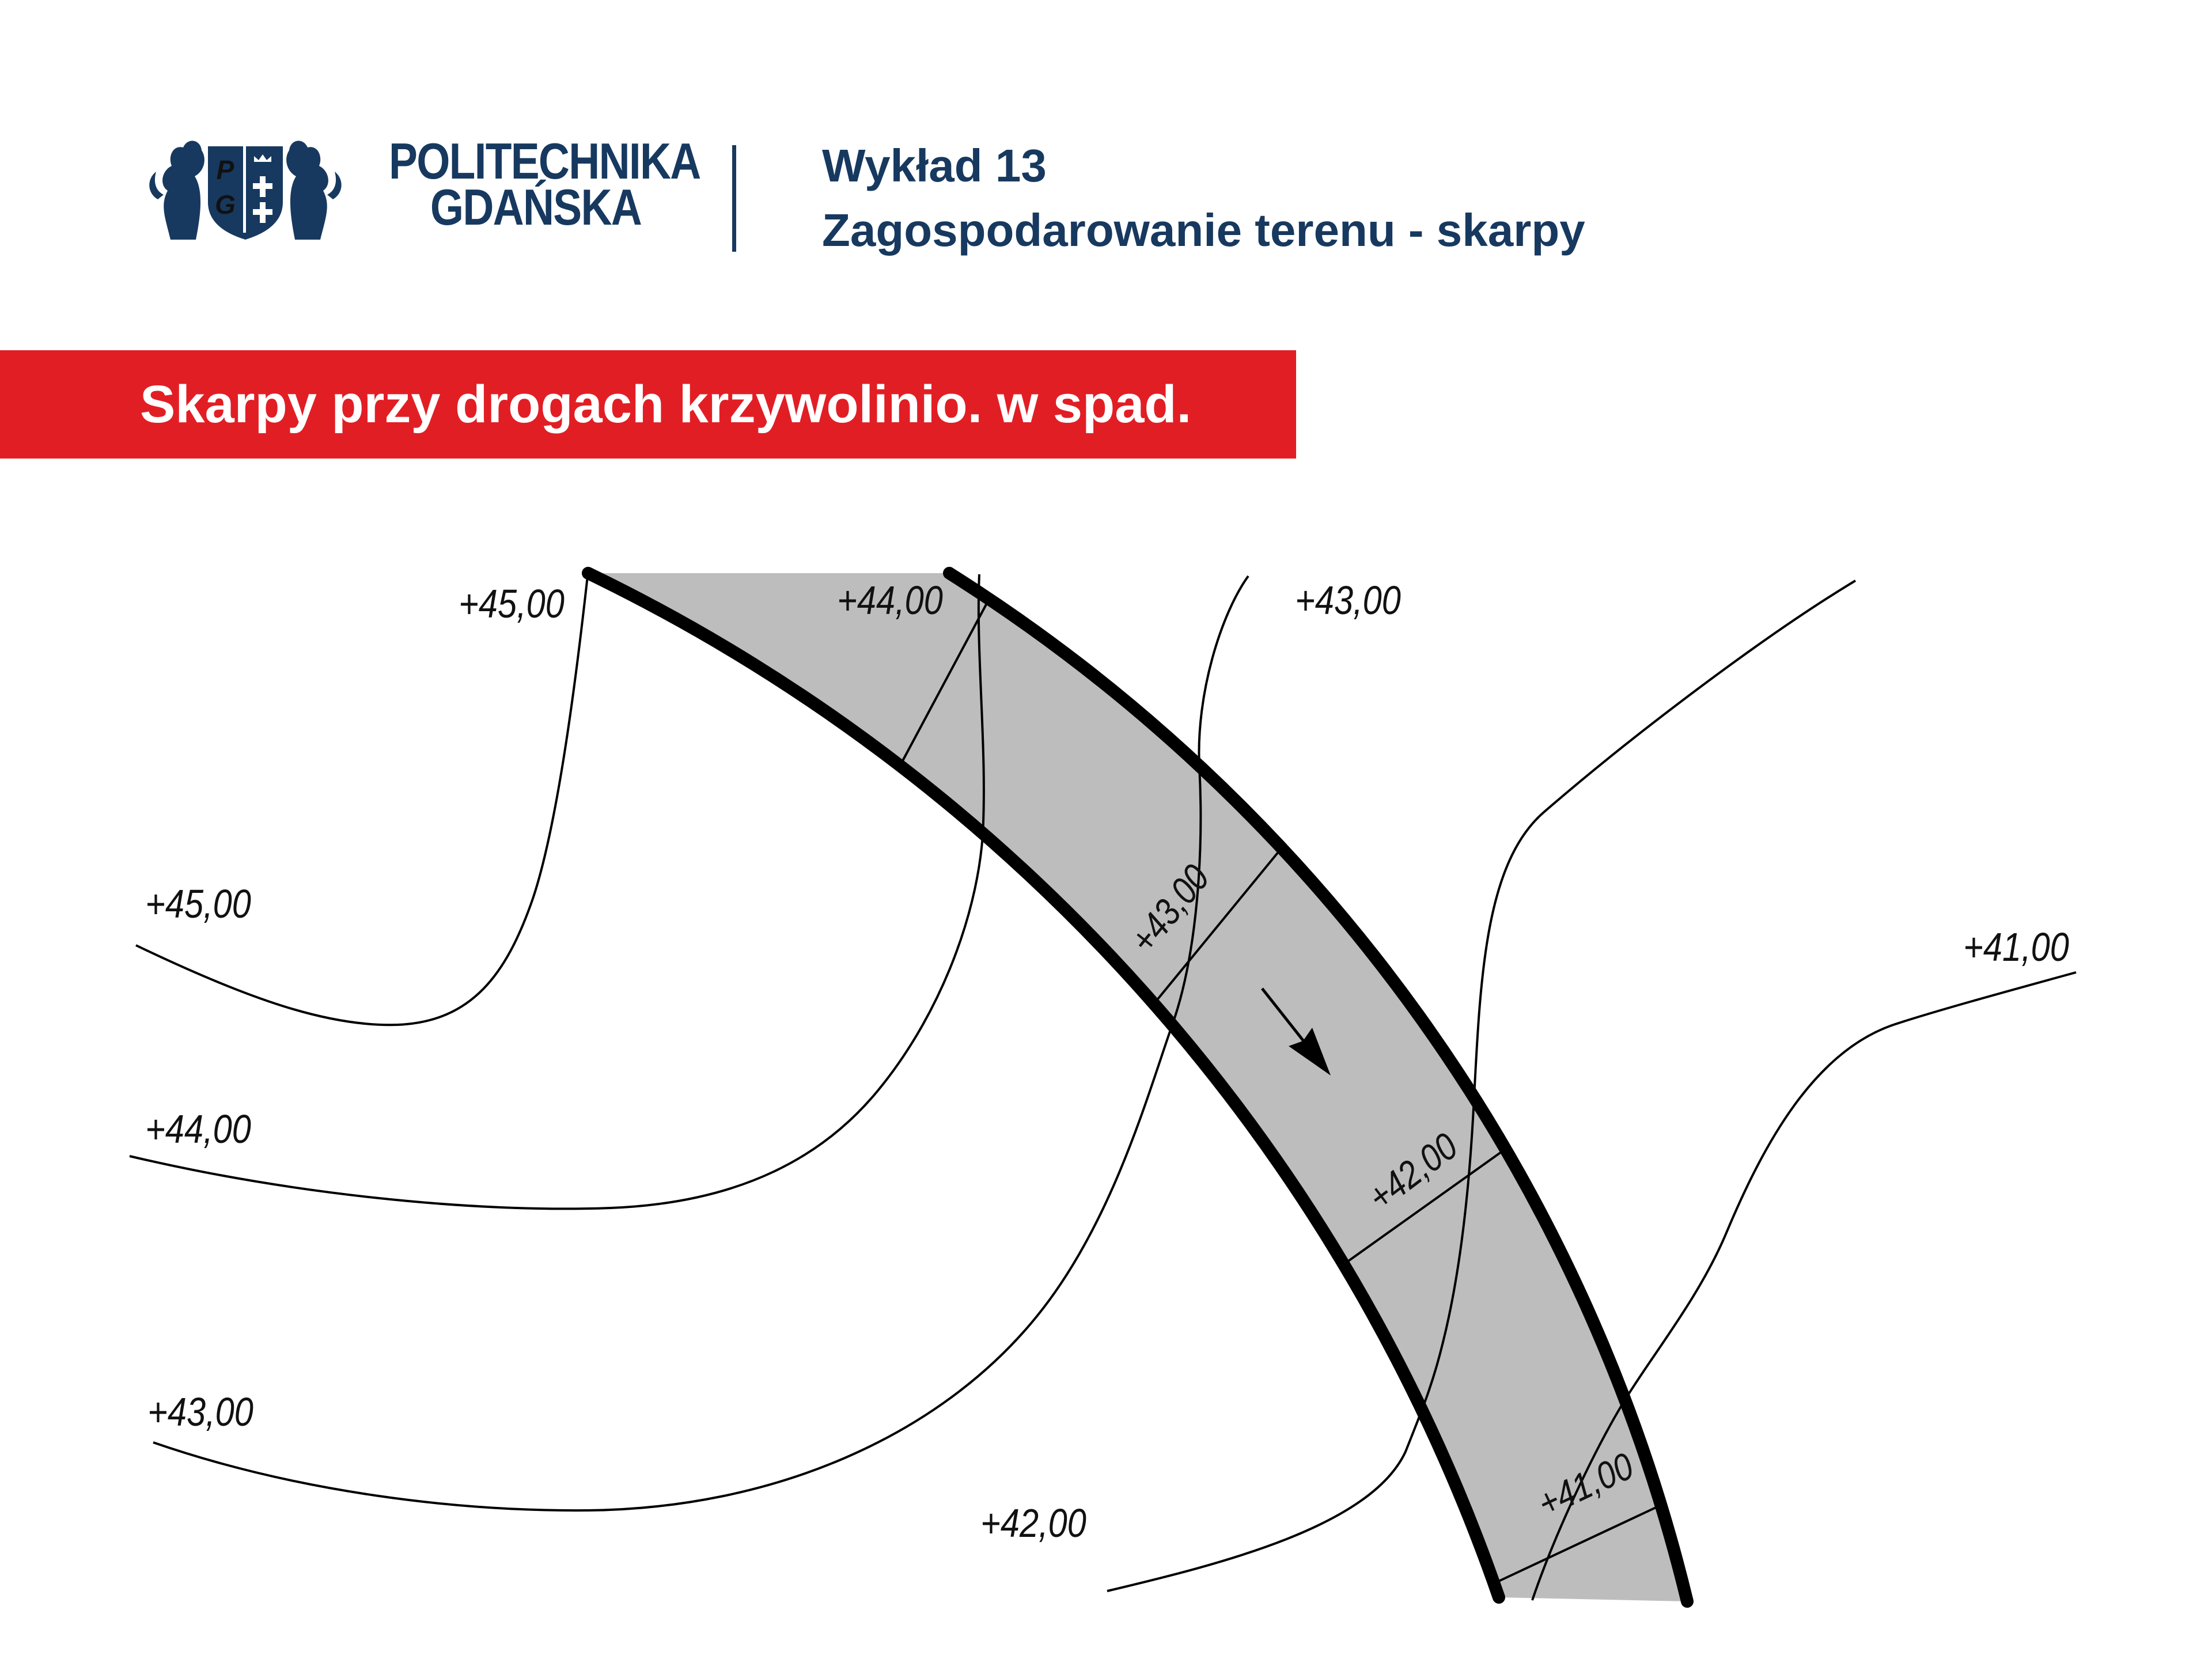  What do you see at coordinates (200, 1411) in the screenshot?
I see `contour-label-43-bottom-left: +43,00` at bounding box center [200, 1411].